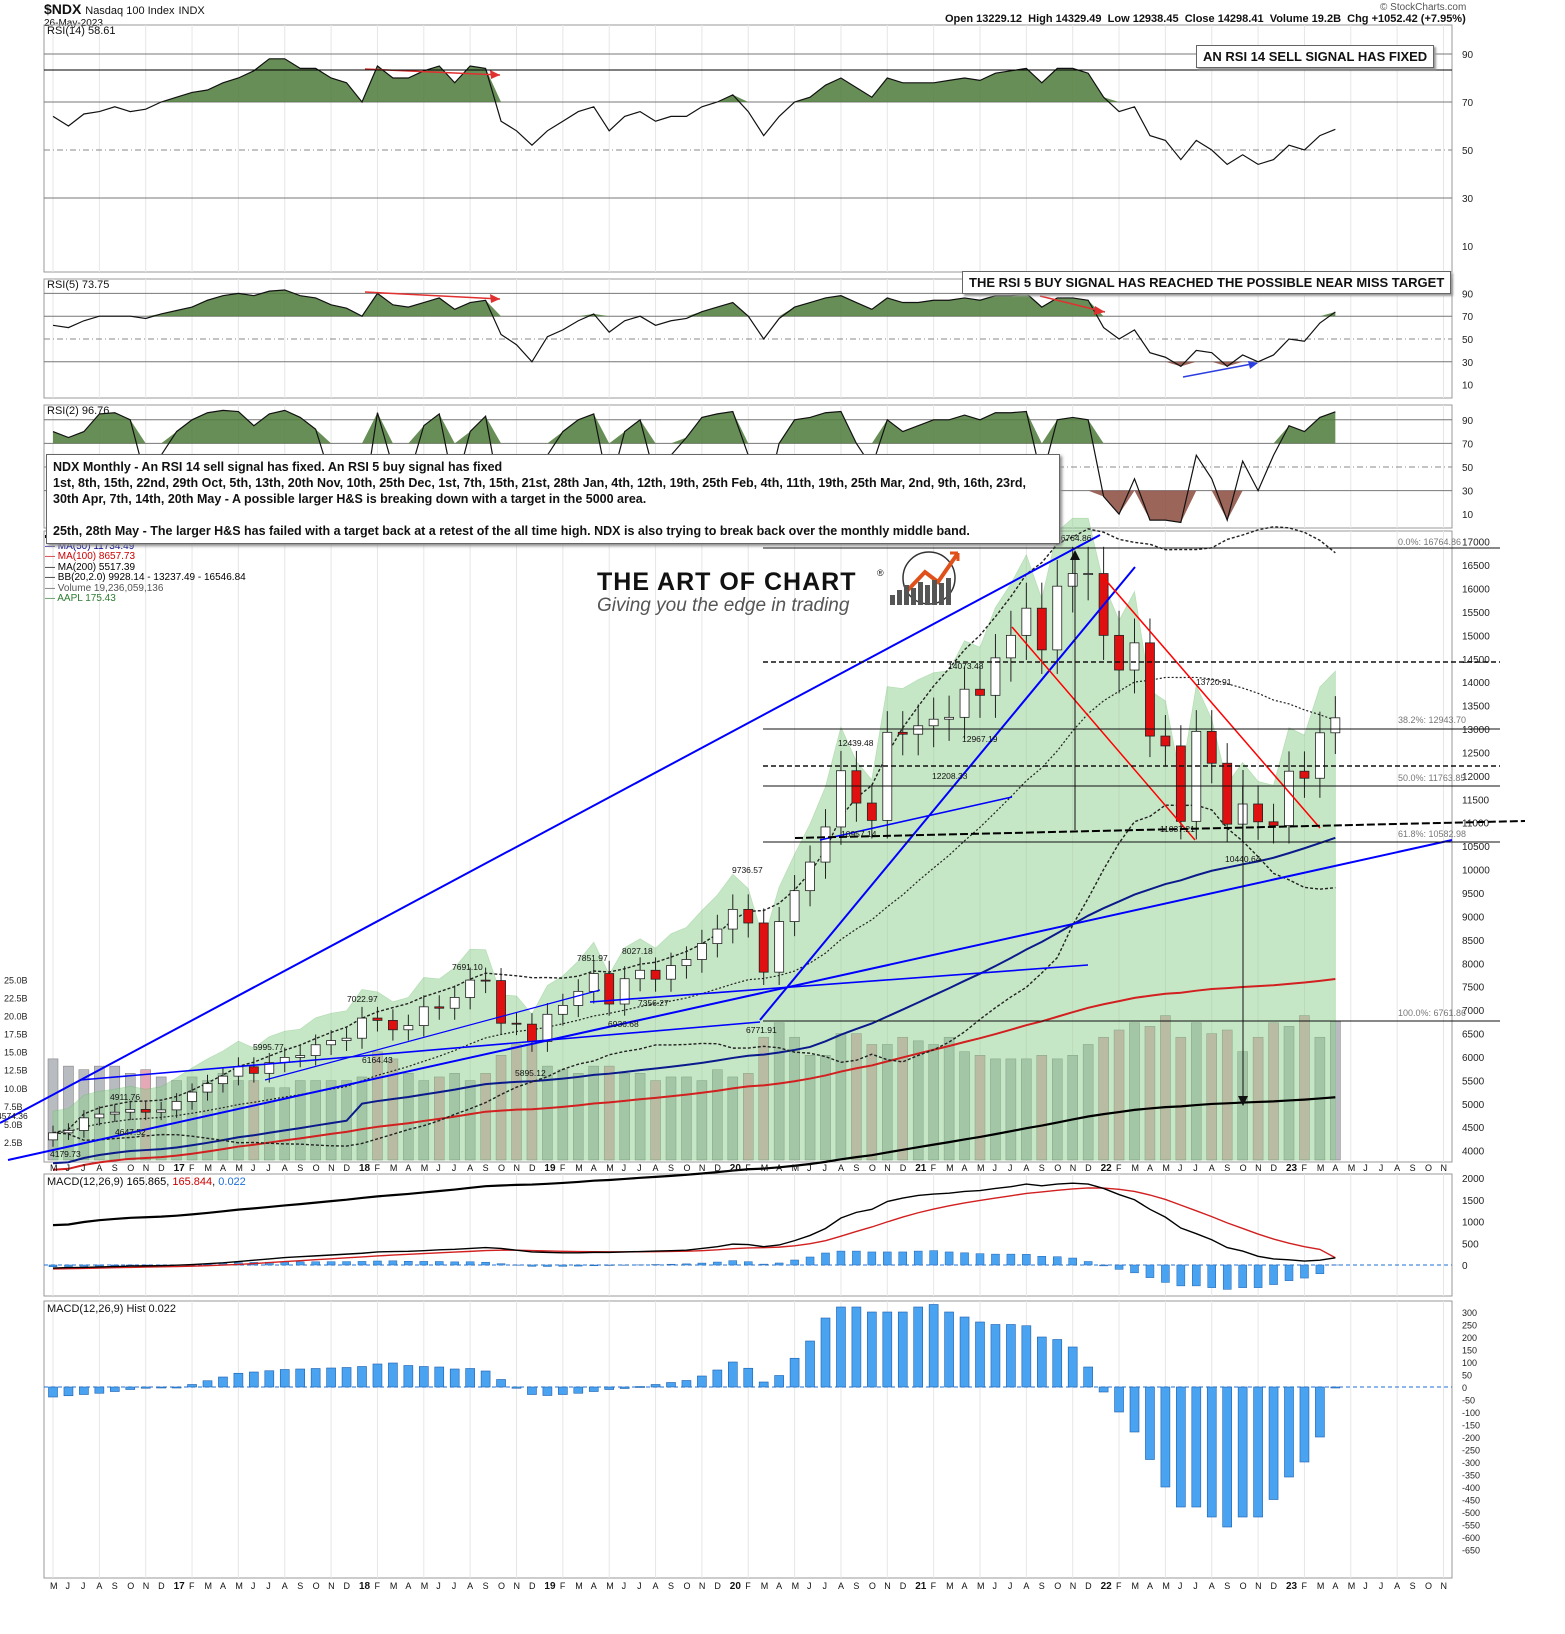 Image resolution: width=1565 pixels, height=1634 pixels. Describe the element at coordinates (1471, 1501) in the screenshot. I see `hist-tick-label: -450` at that location.